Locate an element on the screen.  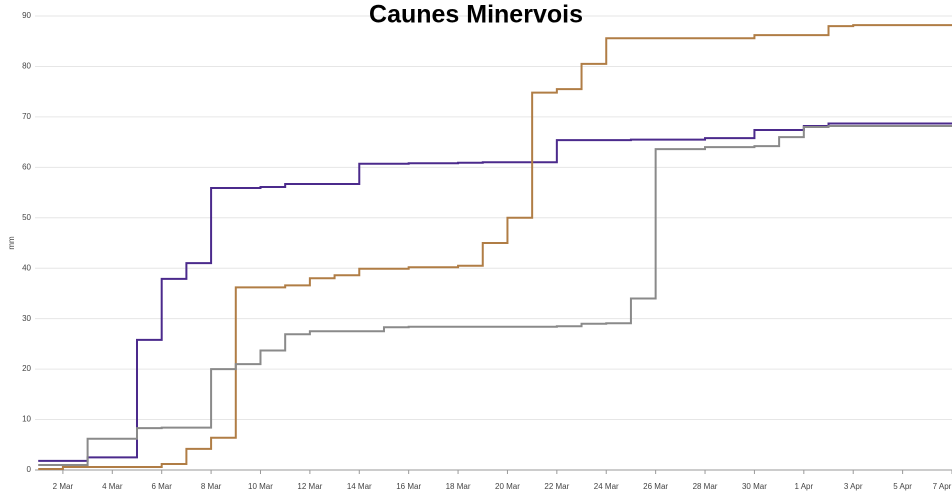
x-tick-label: 20 Mar is located at coordinates (507, 486).